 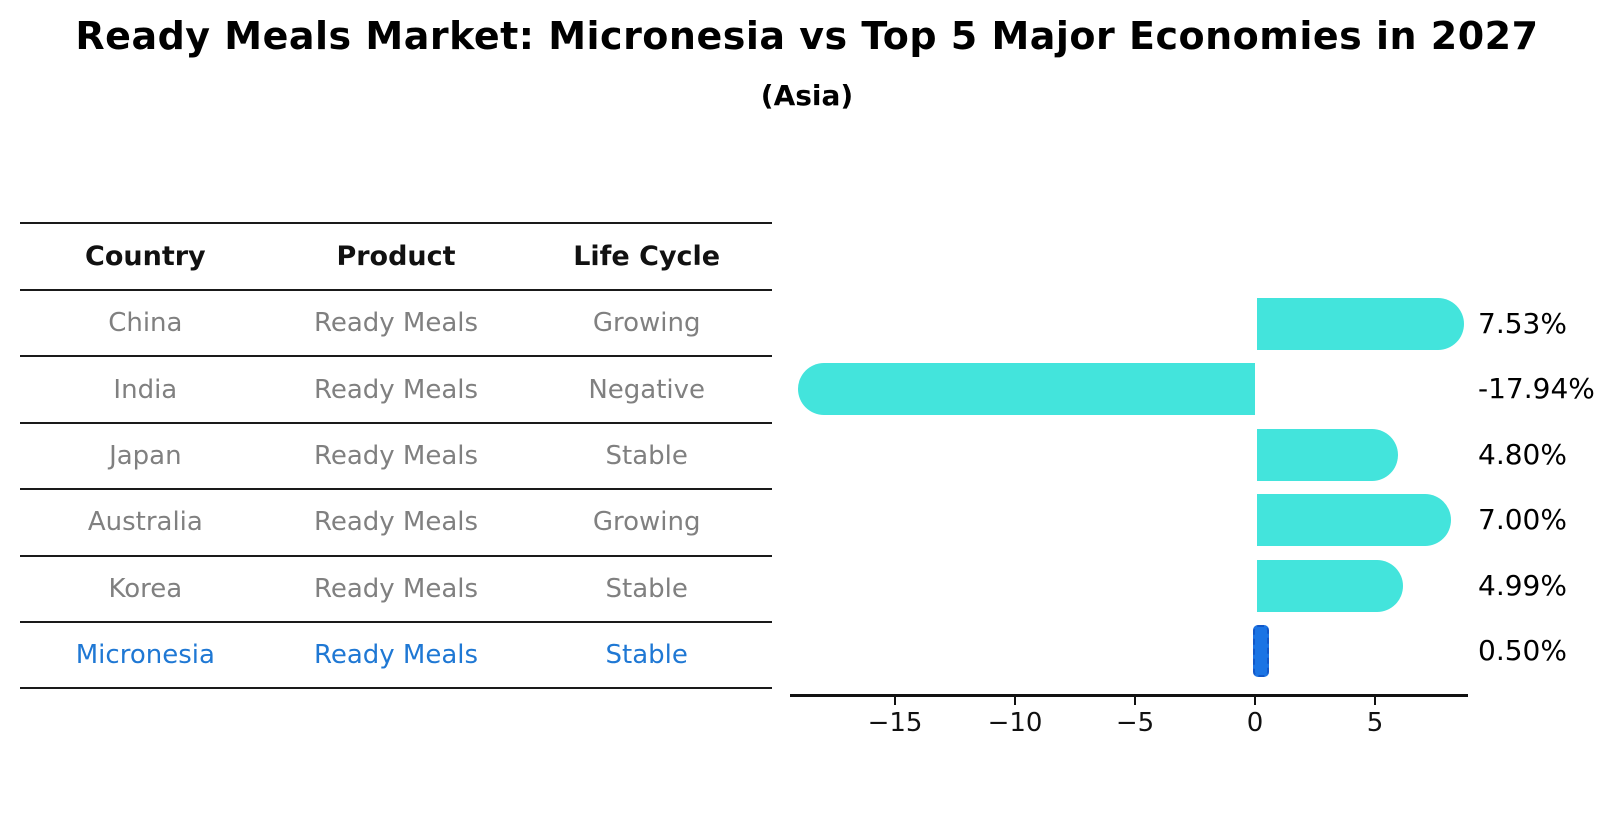 I want to click on column-header-lifecycle: Life Cycle, so click(x=647, y=256).